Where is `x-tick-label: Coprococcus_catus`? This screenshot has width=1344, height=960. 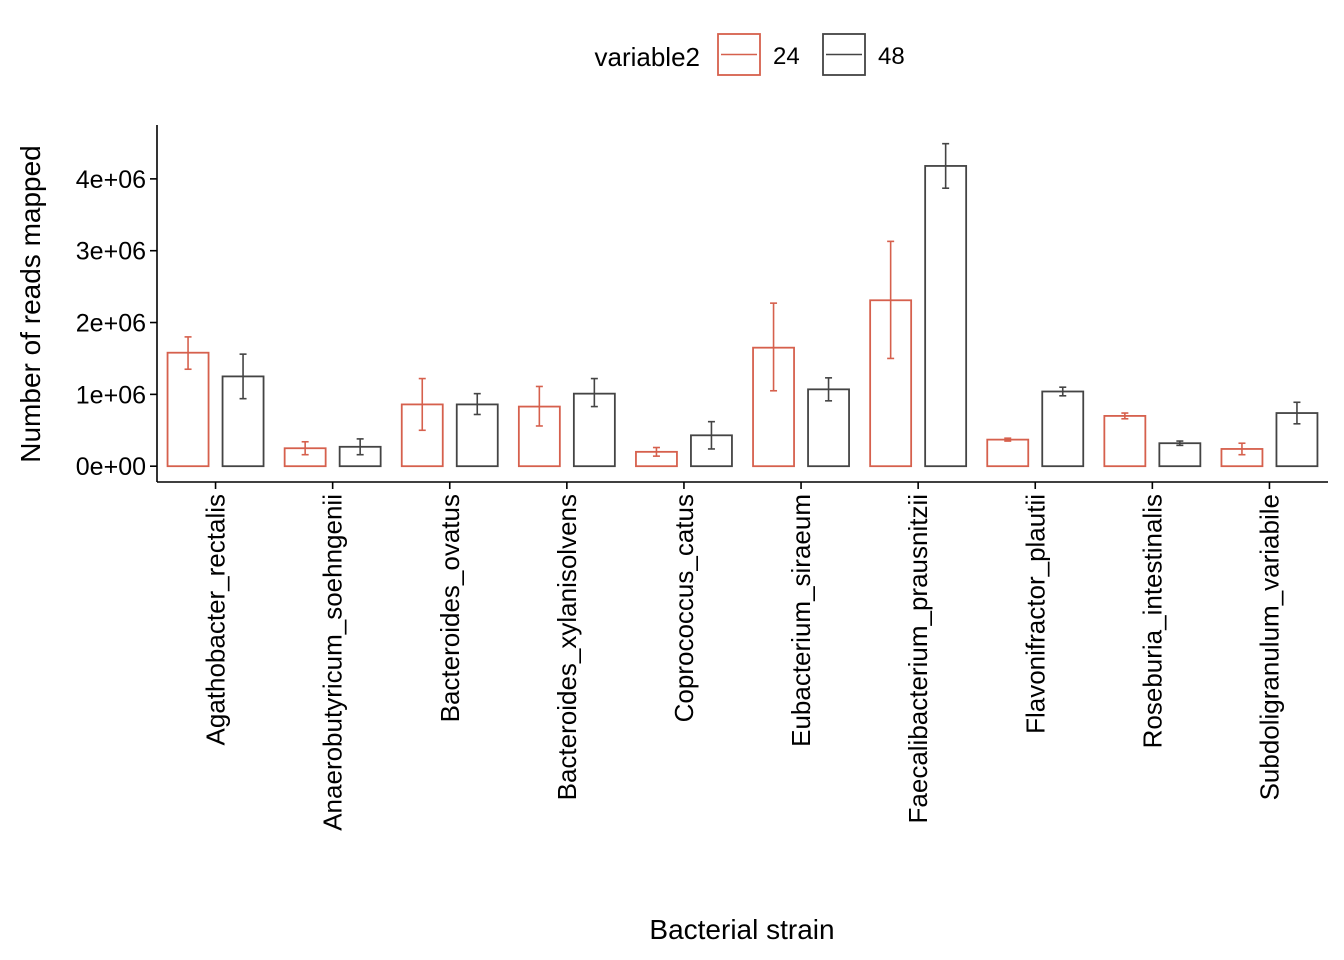 x-tick-label: Coprococcus_catus is located at coordinates (684, 608).